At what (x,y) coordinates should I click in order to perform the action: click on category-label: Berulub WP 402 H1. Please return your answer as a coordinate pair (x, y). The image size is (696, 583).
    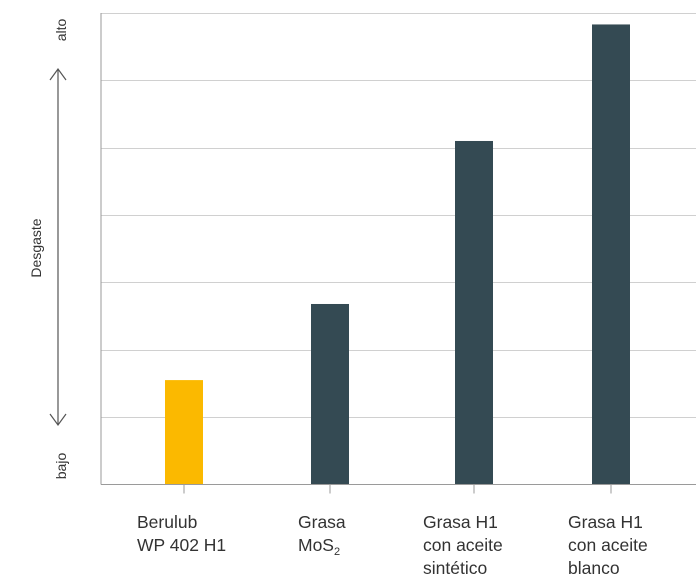
    Looking at the image, I should click on (181, 533).